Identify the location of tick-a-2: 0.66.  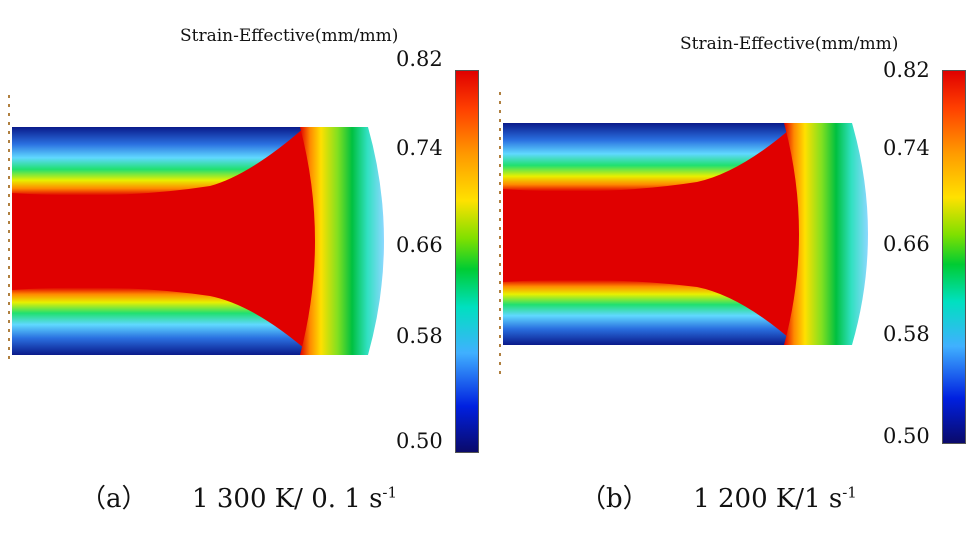
(419, 245).